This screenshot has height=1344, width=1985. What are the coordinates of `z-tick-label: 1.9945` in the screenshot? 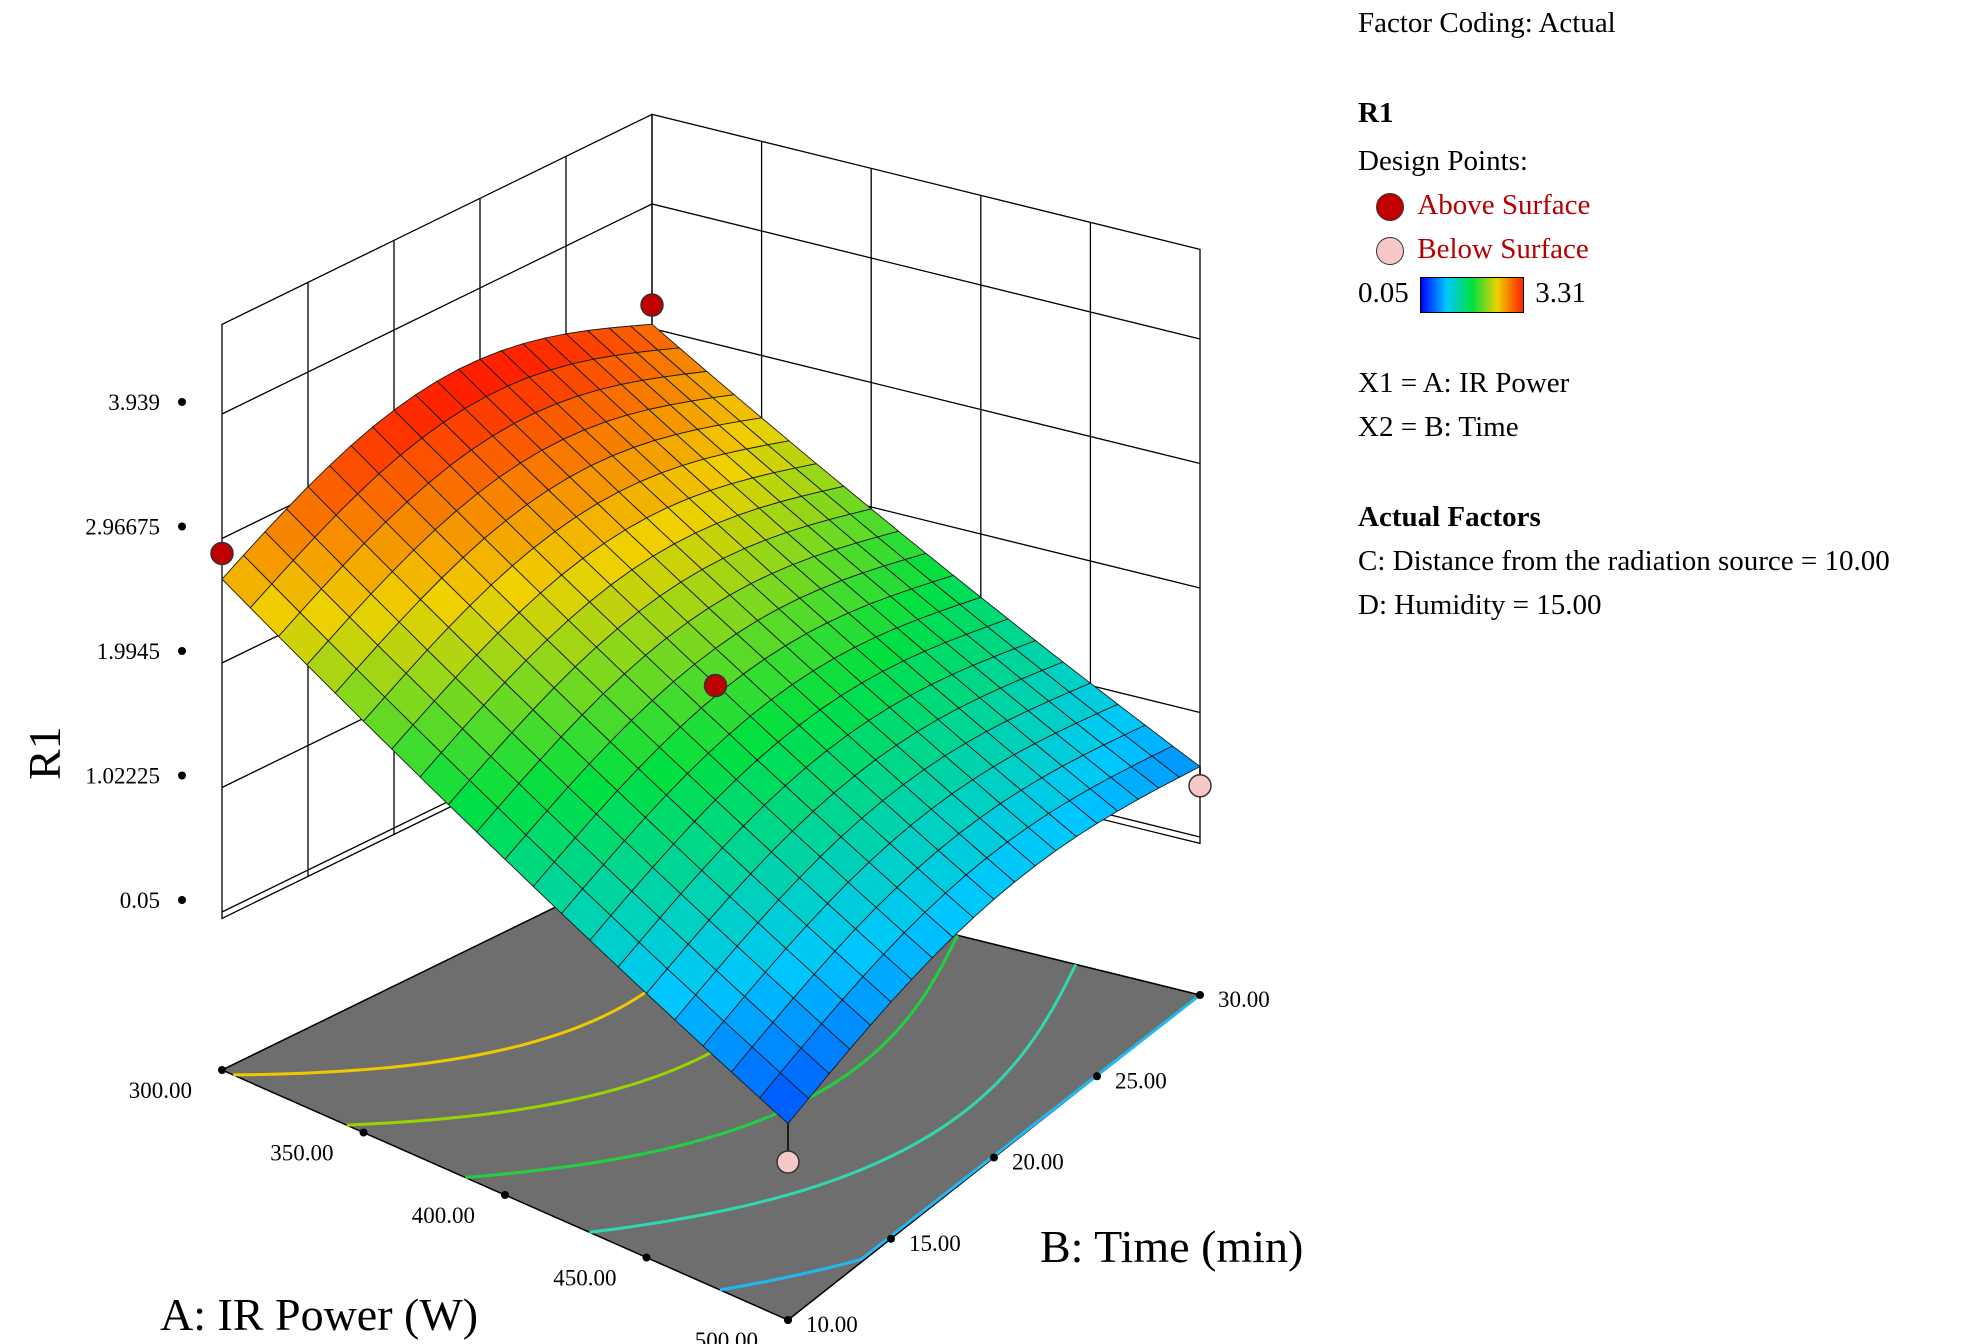 It's located at (128, 651).